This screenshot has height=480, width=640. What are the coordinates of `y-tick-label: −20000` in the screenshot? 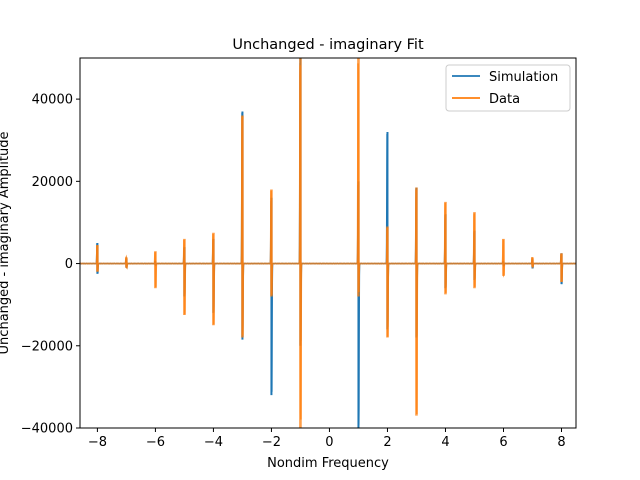 It's located at (47, 346).